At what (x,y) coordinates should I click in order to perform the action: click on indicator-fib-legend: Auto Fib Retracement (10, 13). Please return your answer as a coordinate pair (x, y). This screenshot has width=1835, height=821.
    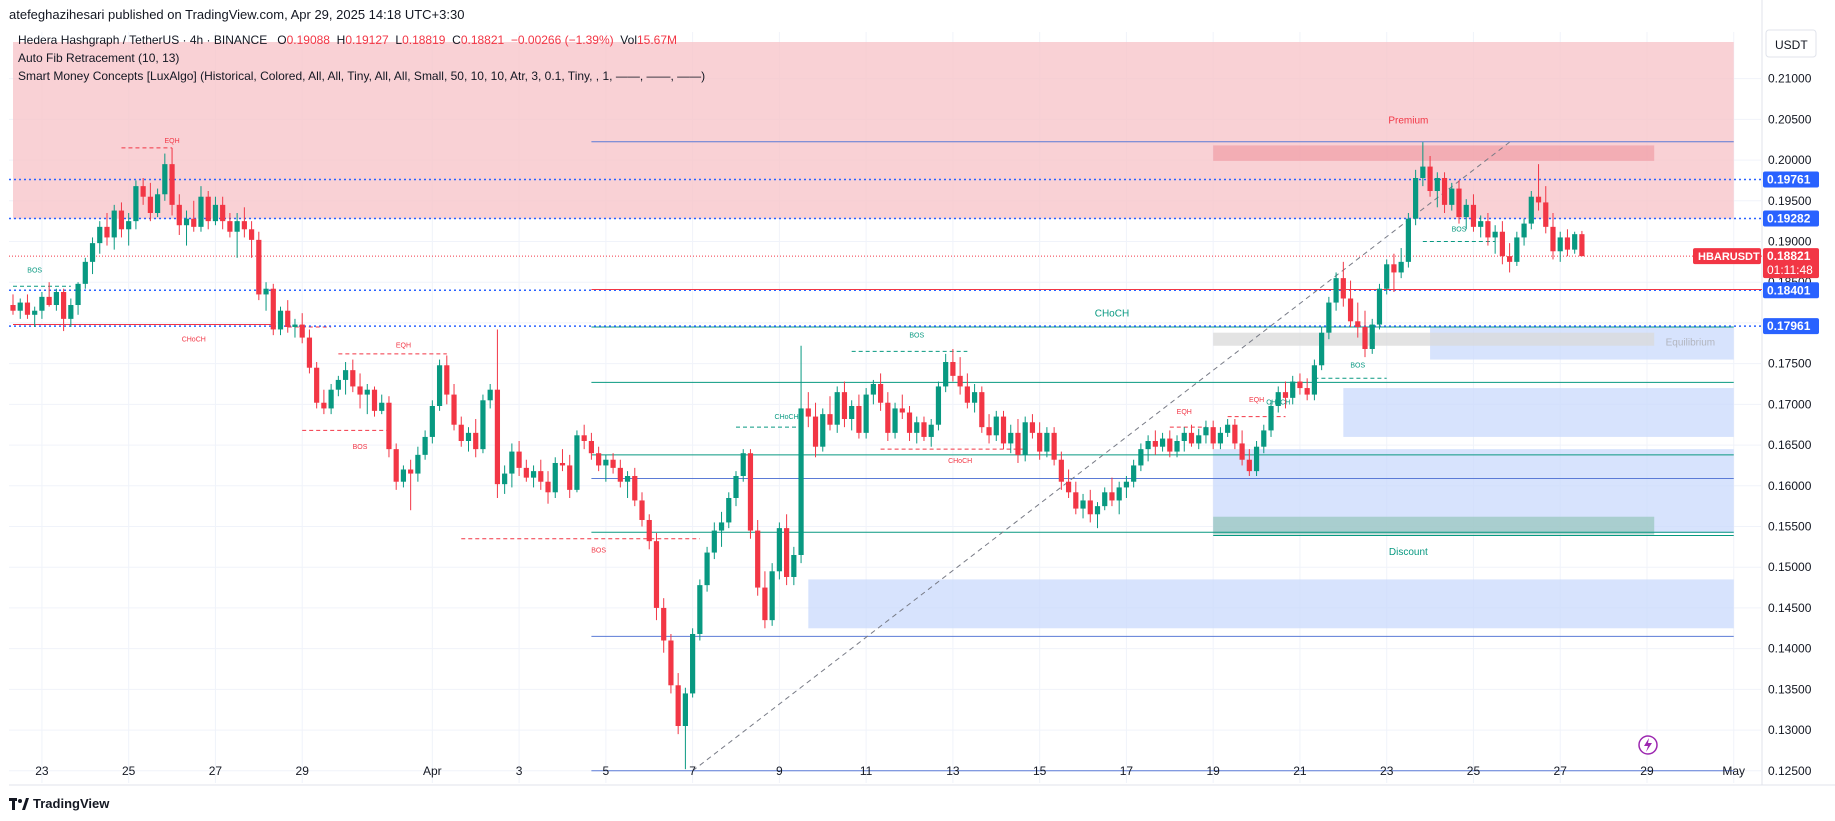
    Looking at the image, I should click on (99, 58).